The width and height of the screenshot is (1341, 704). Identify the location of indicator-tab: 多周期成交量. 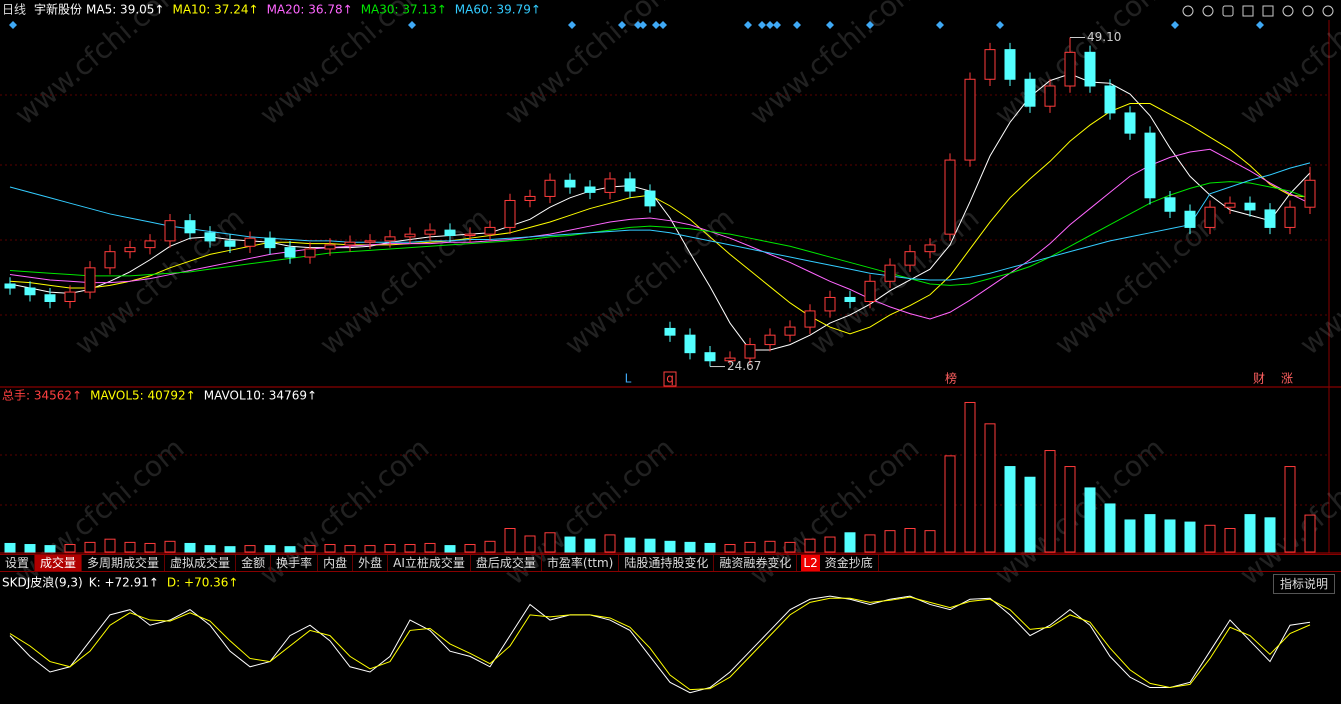
(124, 563).